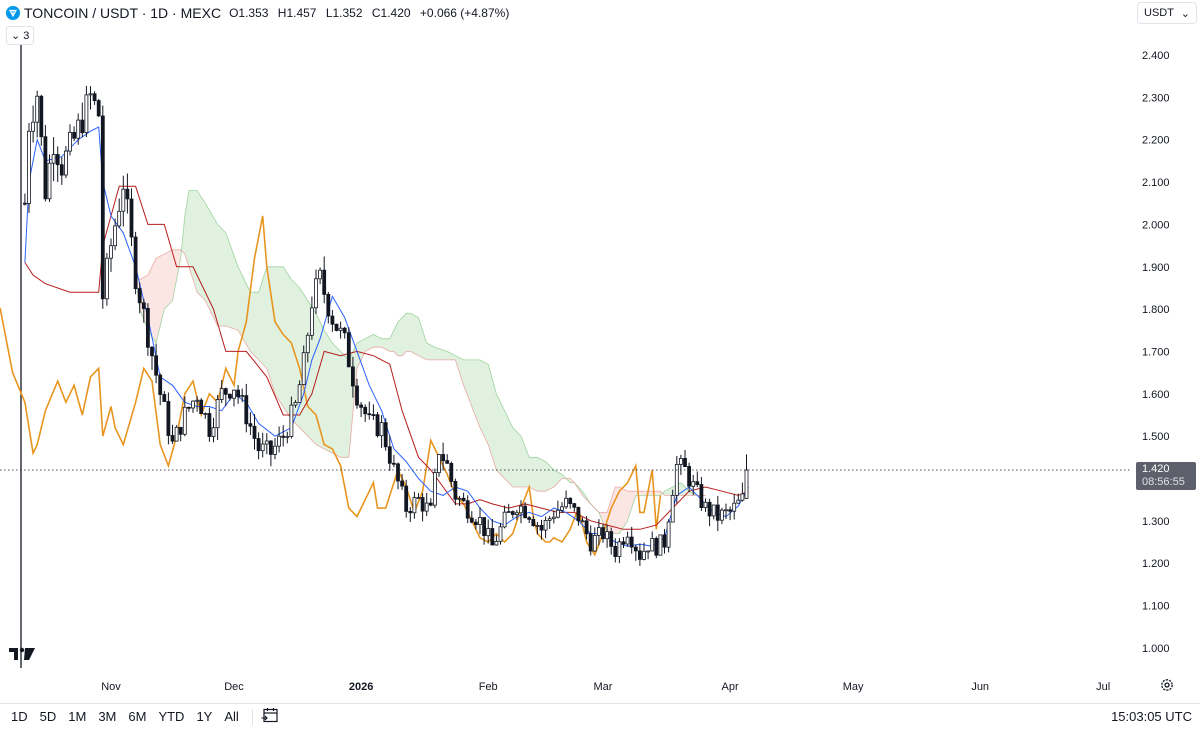 This screenshot has height=729, width=1200. Describe the element at coordinates (1151, 716) in the screenshot. I see `utc-clock: 15:03:05 UTC` at that location.